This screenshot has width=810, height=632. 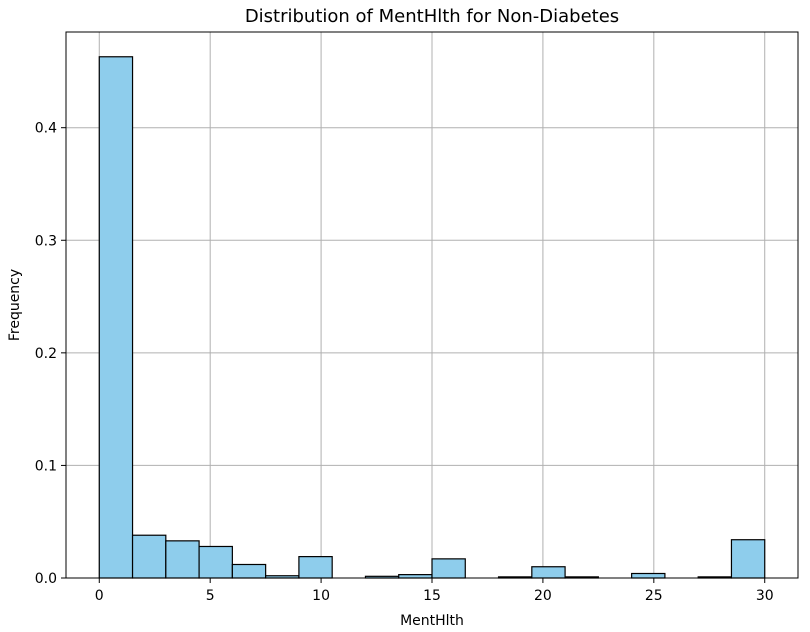 I want to click on y-tick-label: 0.1, so click(x=46, y=466).